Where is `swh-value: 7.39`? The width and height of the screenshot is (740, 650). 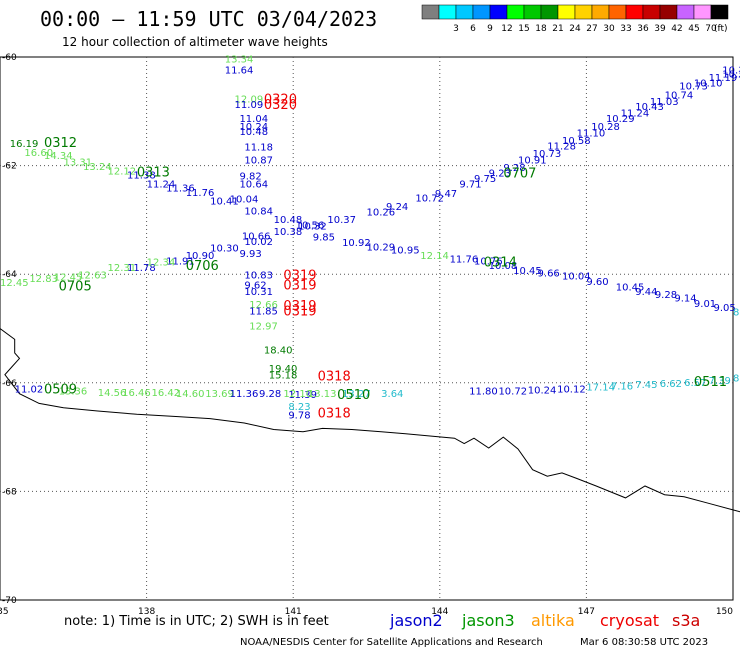 swh-value: 7.39 is located at coordinates (720, 381).